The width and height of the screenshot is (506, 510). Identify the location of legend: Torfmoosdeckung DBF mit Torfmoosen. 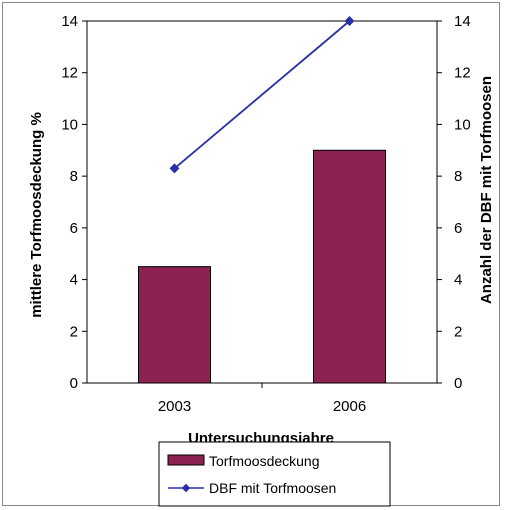
(274, 474).